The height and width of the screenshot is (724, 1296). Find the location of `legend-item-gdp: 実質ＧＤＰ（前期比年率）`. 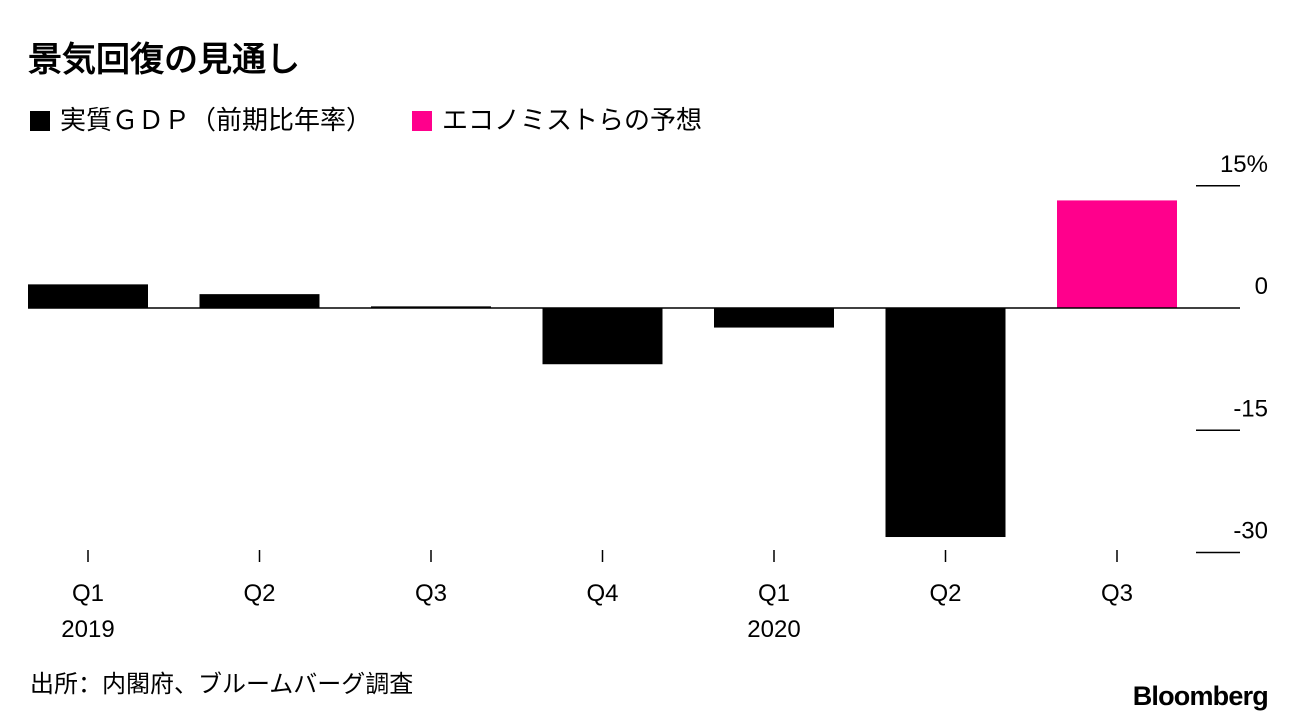

legend-item-gdp: 実質ＧＤＰ（前期比年率） is located at coordinates (201, 121).